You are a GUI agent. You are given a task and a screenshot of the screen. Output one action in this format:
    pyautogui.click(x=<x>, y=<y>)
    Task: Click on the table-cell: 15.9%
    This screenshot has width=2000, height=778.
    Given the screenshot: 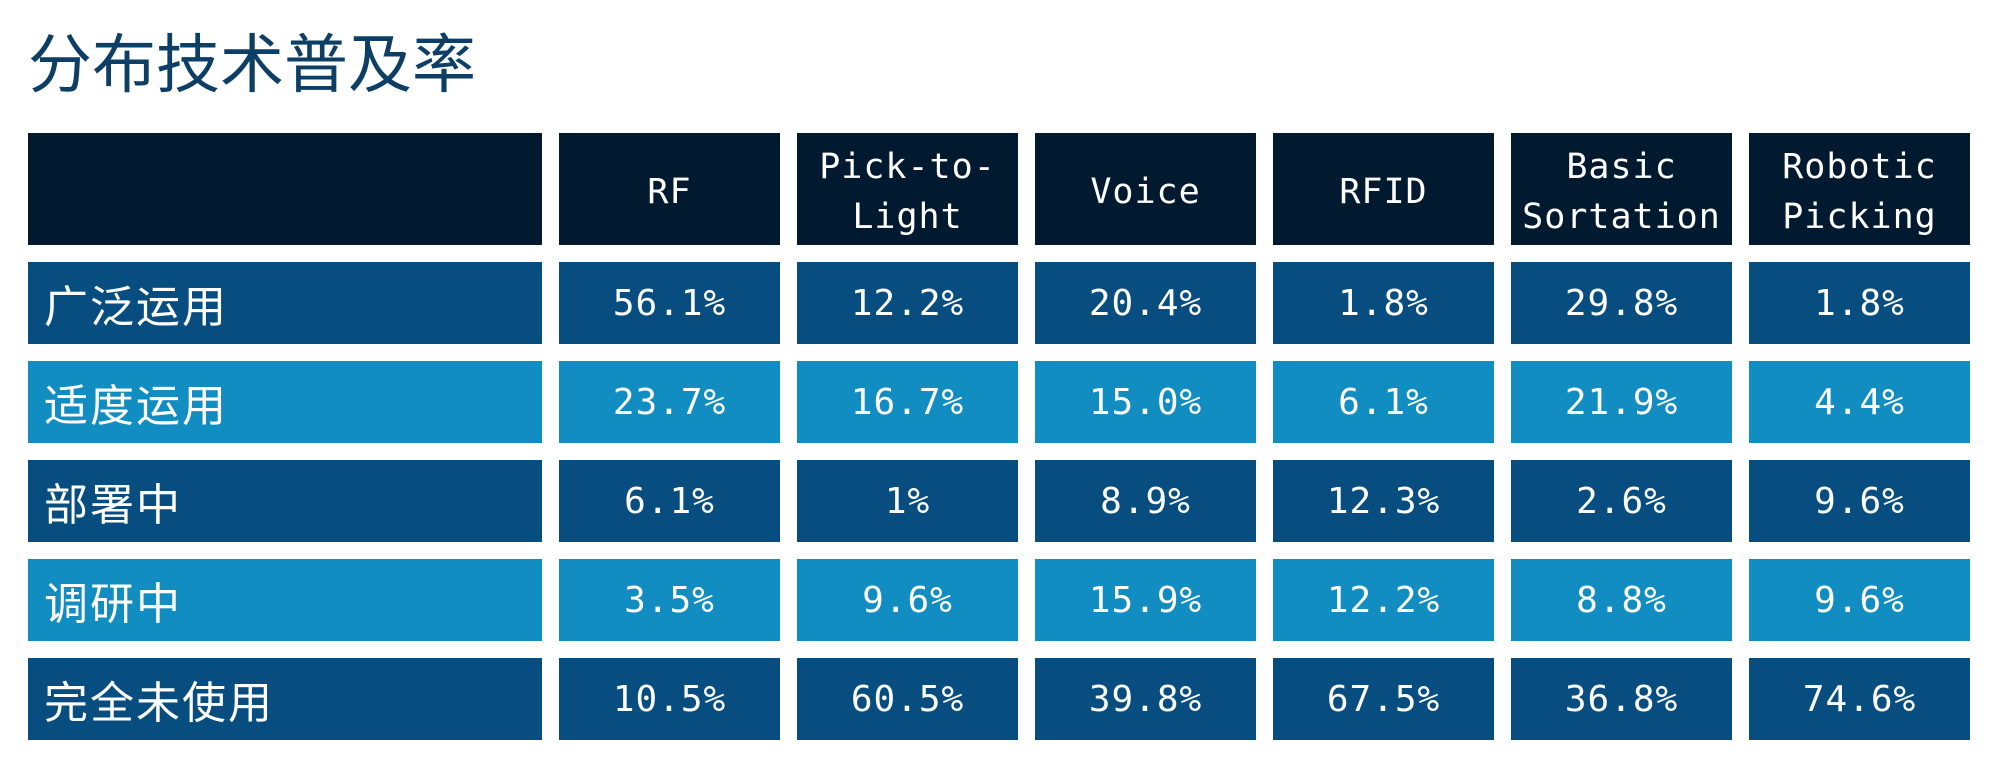 What is the action you would take?
    pyautogui.click(x=1145, y=600)
    